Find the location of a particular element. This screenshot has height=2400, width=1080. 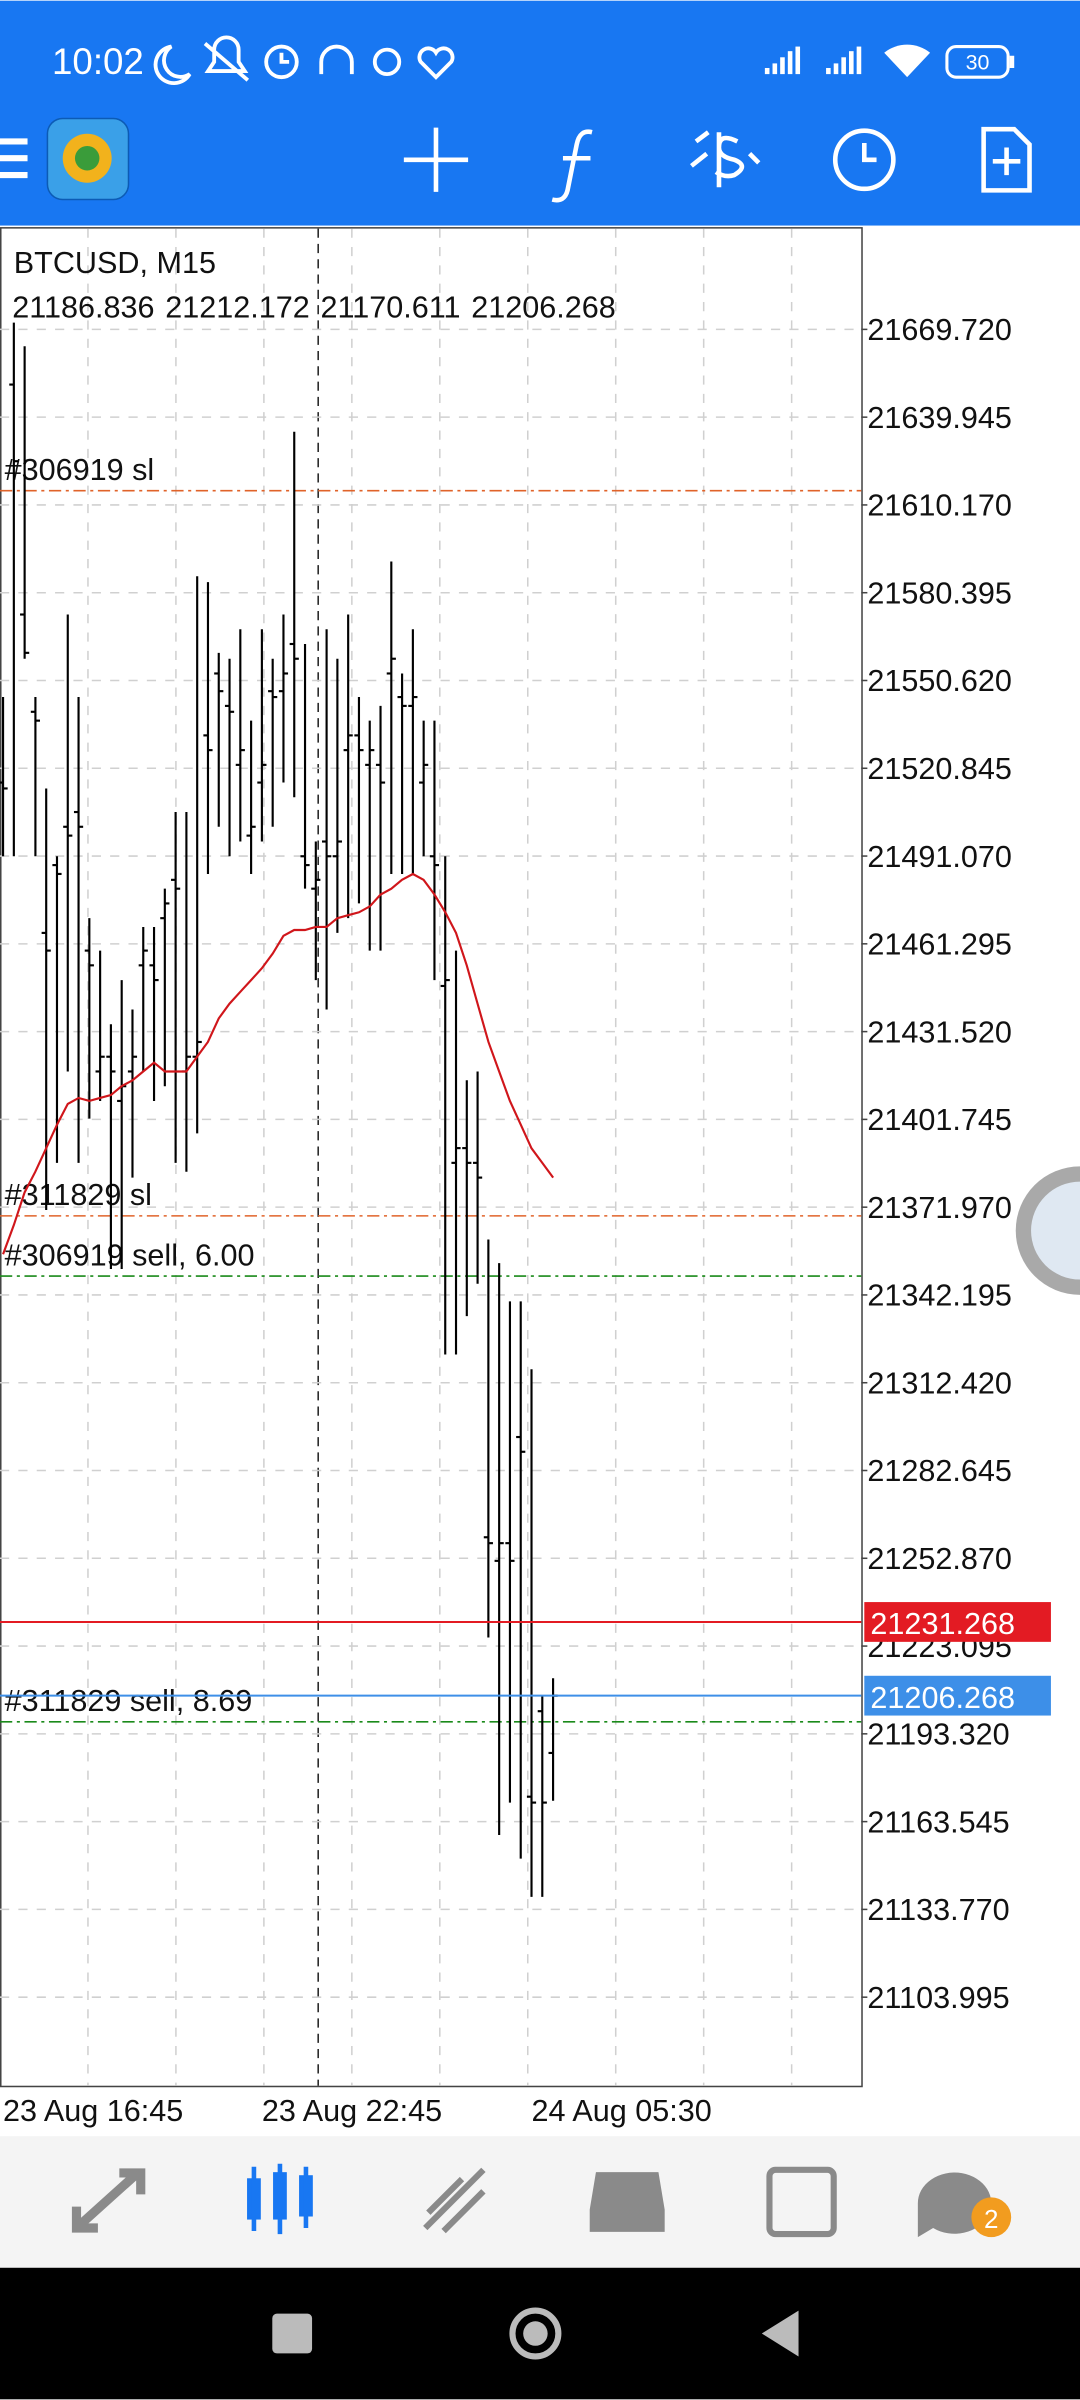

y-tick-label: 21461.295 is located at coordinates (939, 945).